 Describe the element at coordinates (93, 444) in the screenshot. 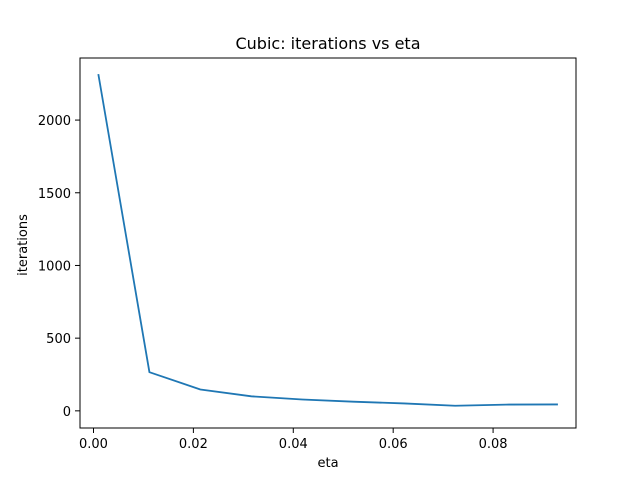

I see `x-tick-label: 0.00` at that location.